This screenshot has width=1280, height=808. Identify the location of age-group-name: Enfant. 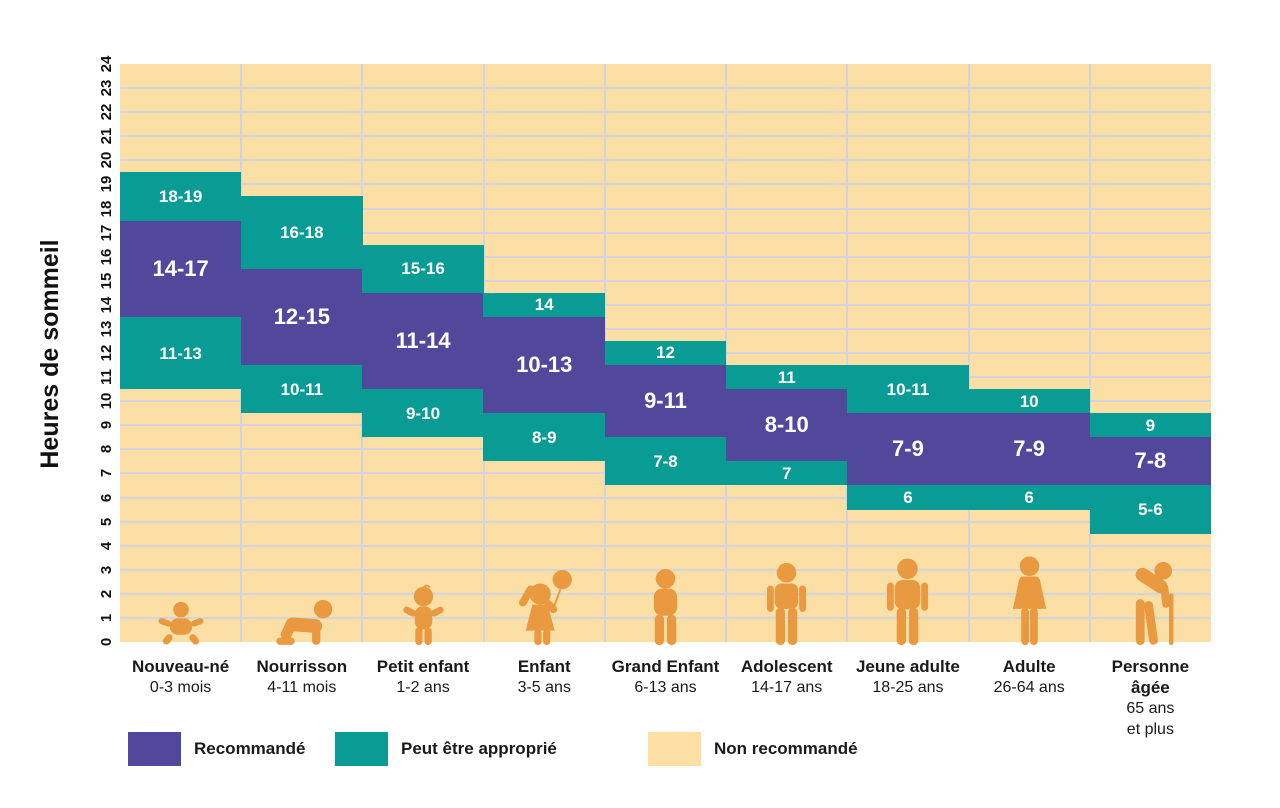
(544, 666).